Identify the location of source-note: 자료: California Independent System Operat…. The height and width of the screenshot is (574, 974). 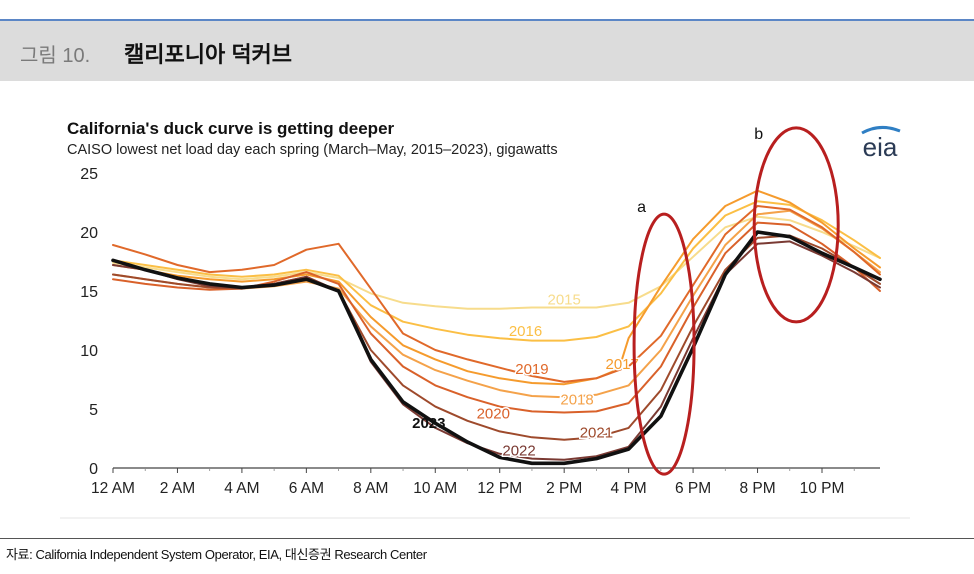
(216, 554).